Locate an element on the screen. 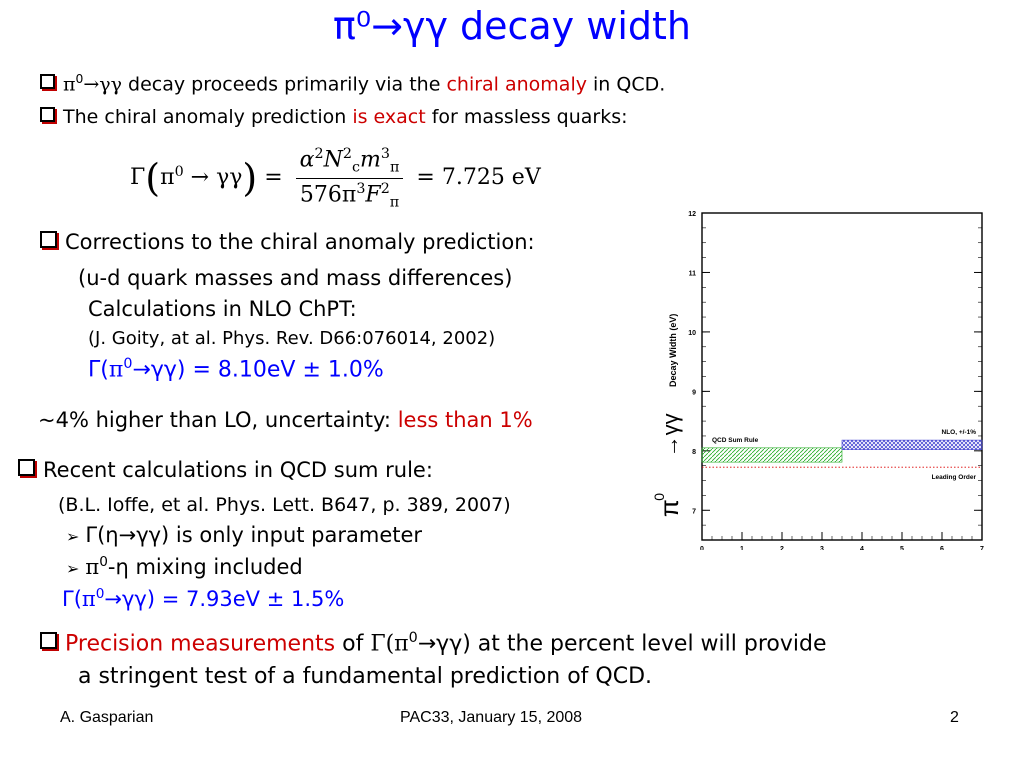  bullet-text: decay proceeds primarily via the is located at coordinates (284, 84).